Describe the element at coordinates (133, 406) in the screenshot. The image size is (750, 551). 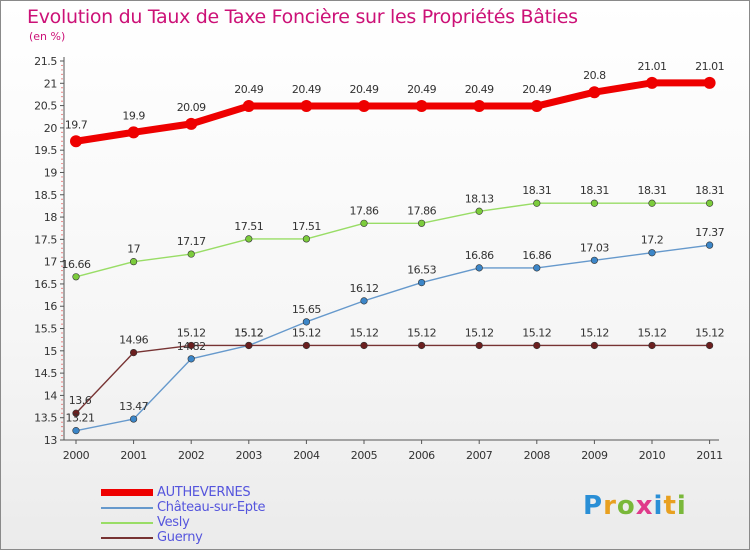
I see `data-label-chateau-sur-epte: 13.47` at that location.